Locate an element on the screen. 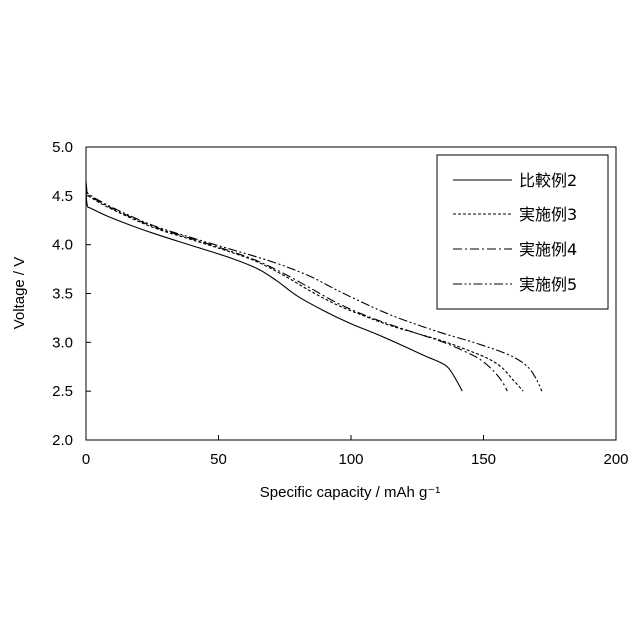 The height and width of the screenshot is (640, 640). y-tick-label: 2.5 is located at coordinates (62, 391).